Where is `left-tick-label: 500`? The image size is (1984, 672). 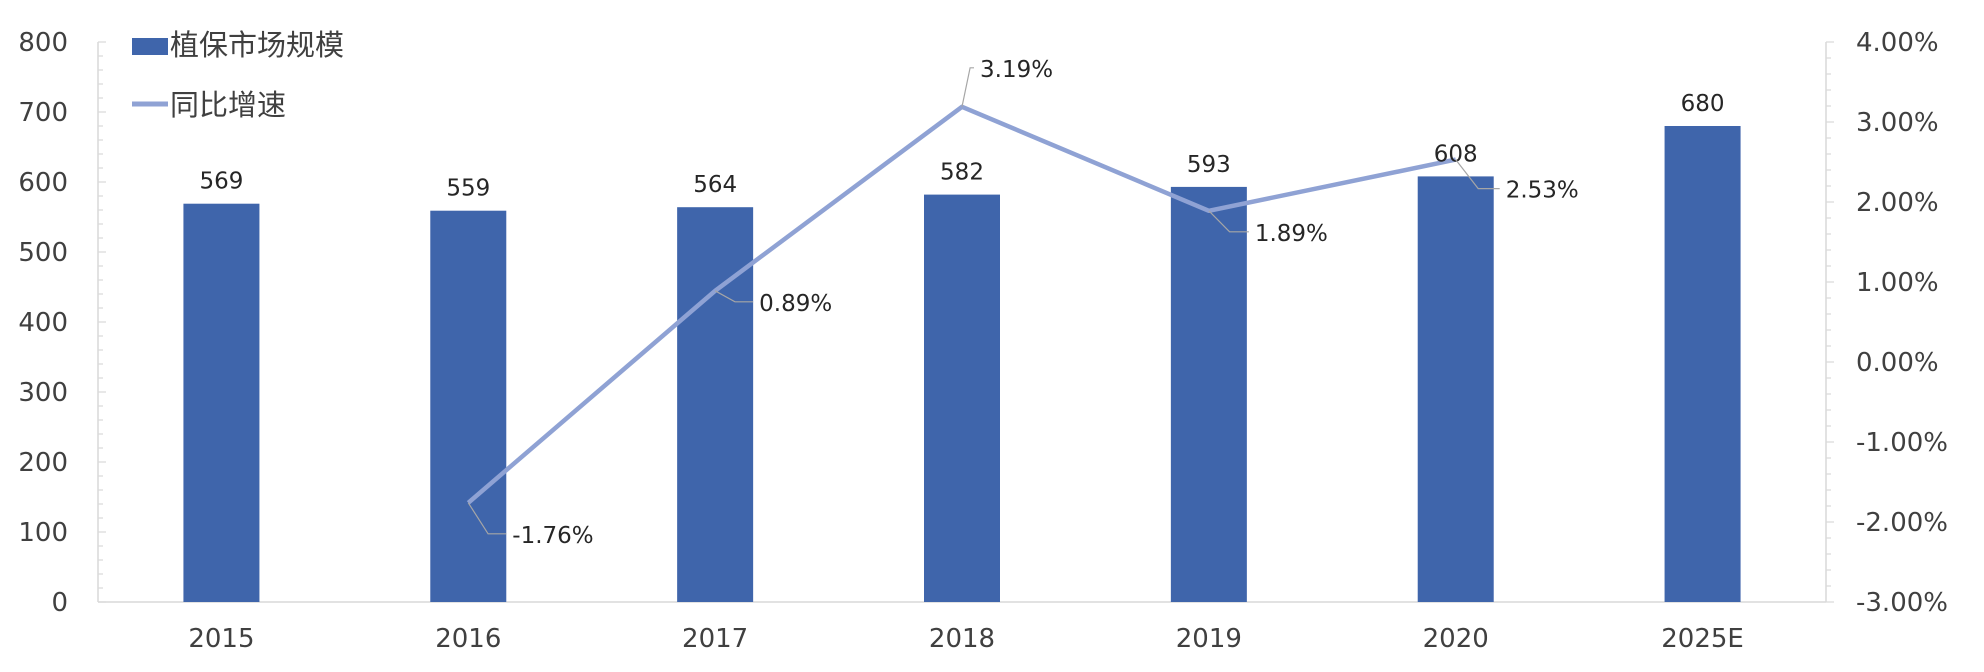
left-tick-label: 500 is located at coordinates (43, 253).